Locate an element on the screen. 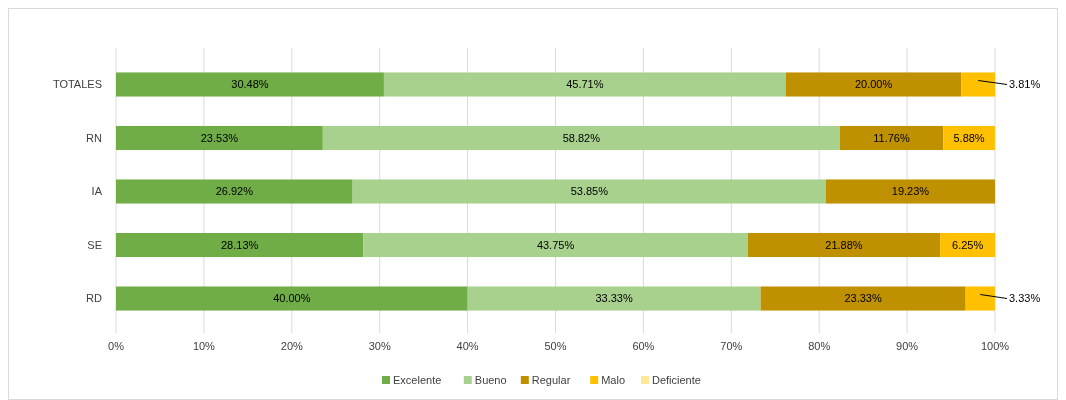 Image resolution: width=1066 pixels, height=400 pixels. y-tick-label: IA is located at coordinates (97, 191).